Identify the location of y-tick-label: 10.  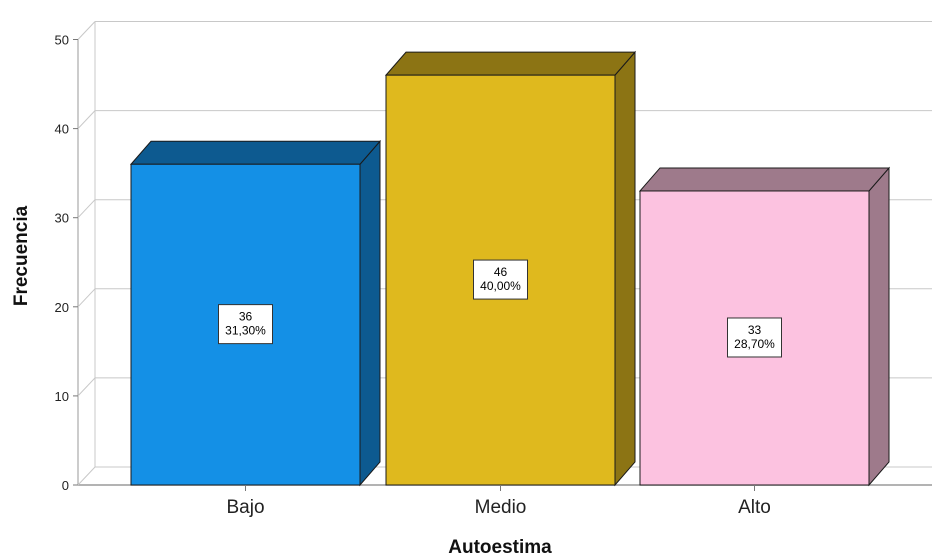
(62, 396).